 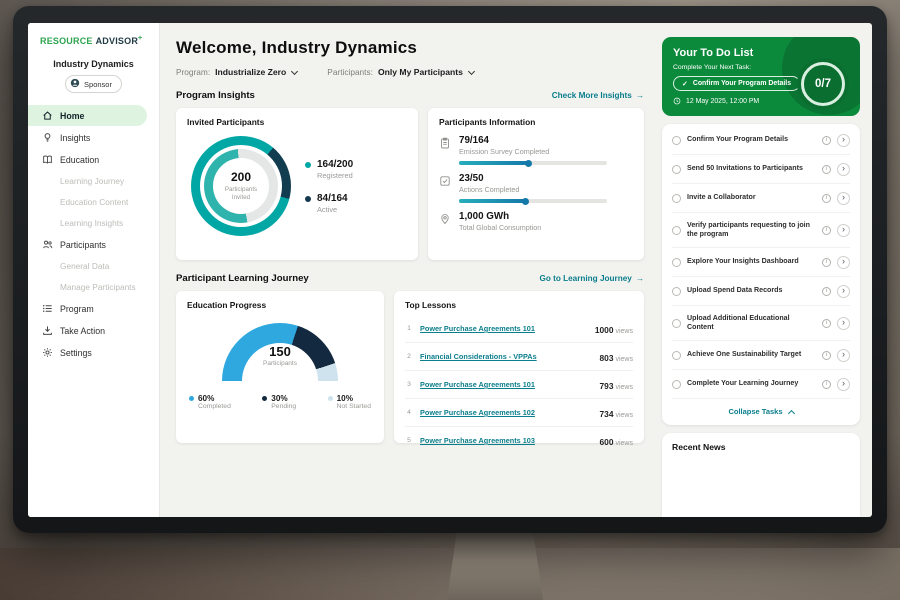 I want to click on sidebar-item-label: Take Action, so click(x=82, y=330).